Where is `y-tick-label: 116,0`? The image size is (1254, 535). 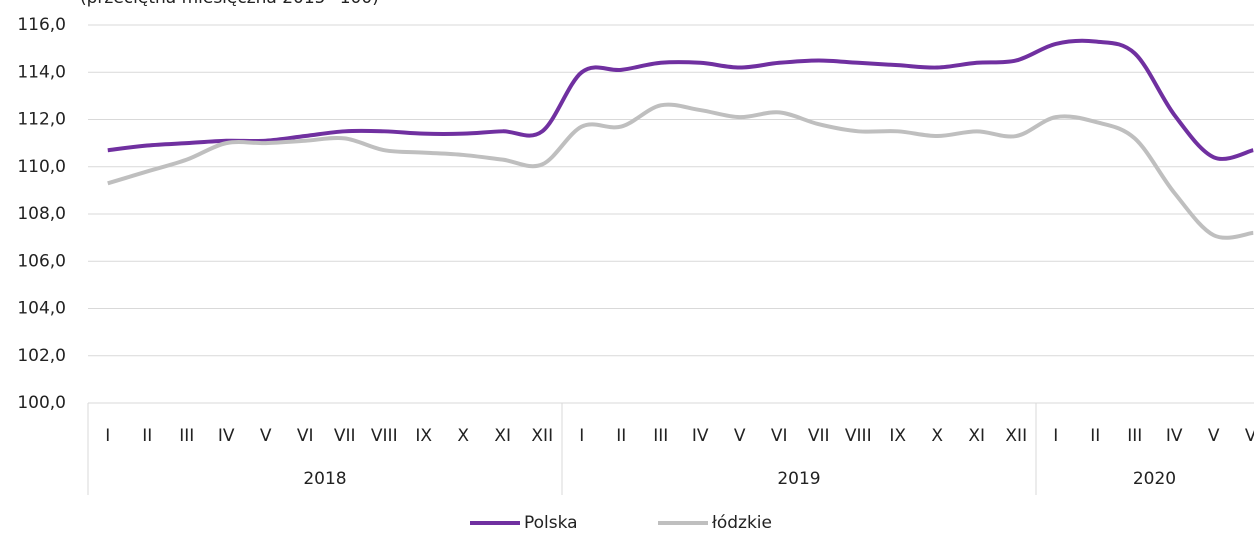 y-tick-label: 116,0 is located at coordinates (41, 25).